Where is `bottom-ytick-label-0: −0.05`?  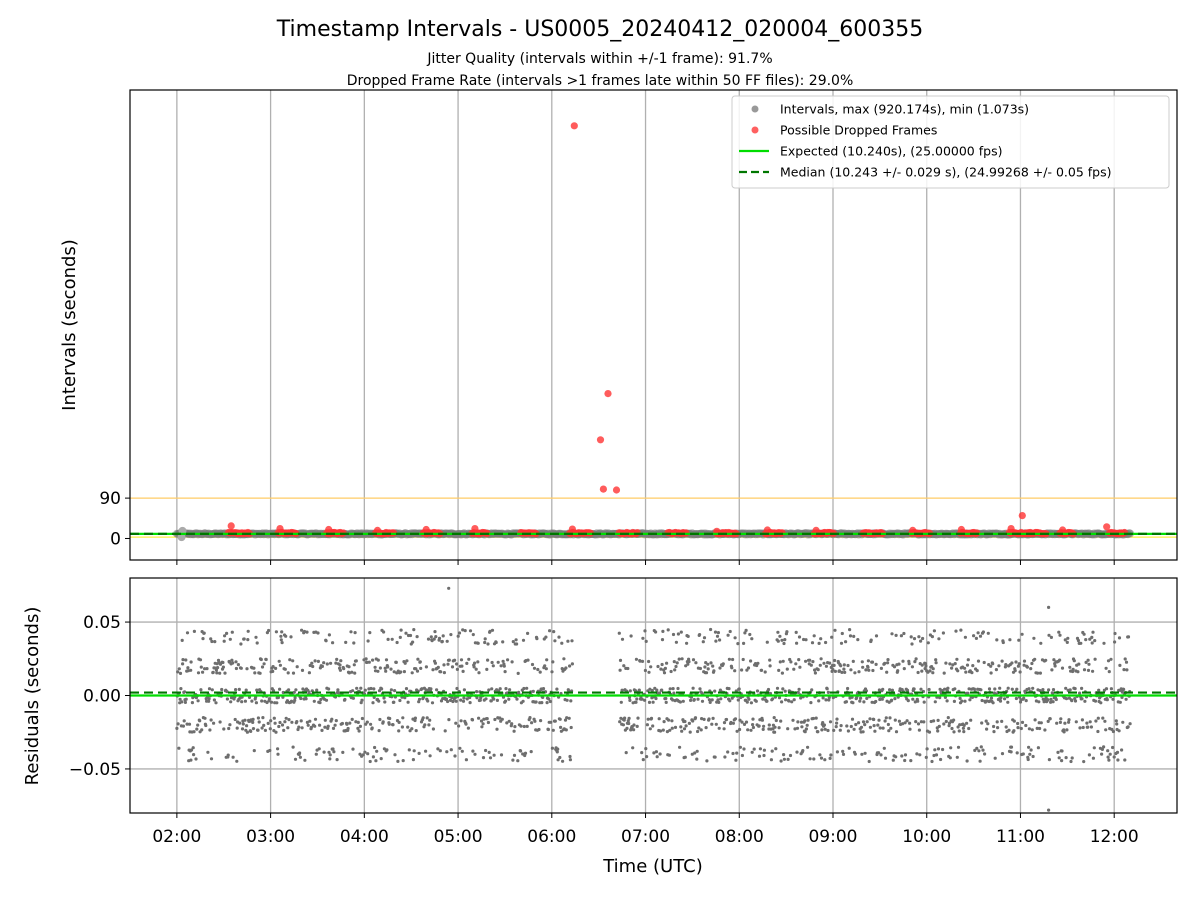 bottom-ytick-label-0: −0.05 is located at coordinates (95, 770).